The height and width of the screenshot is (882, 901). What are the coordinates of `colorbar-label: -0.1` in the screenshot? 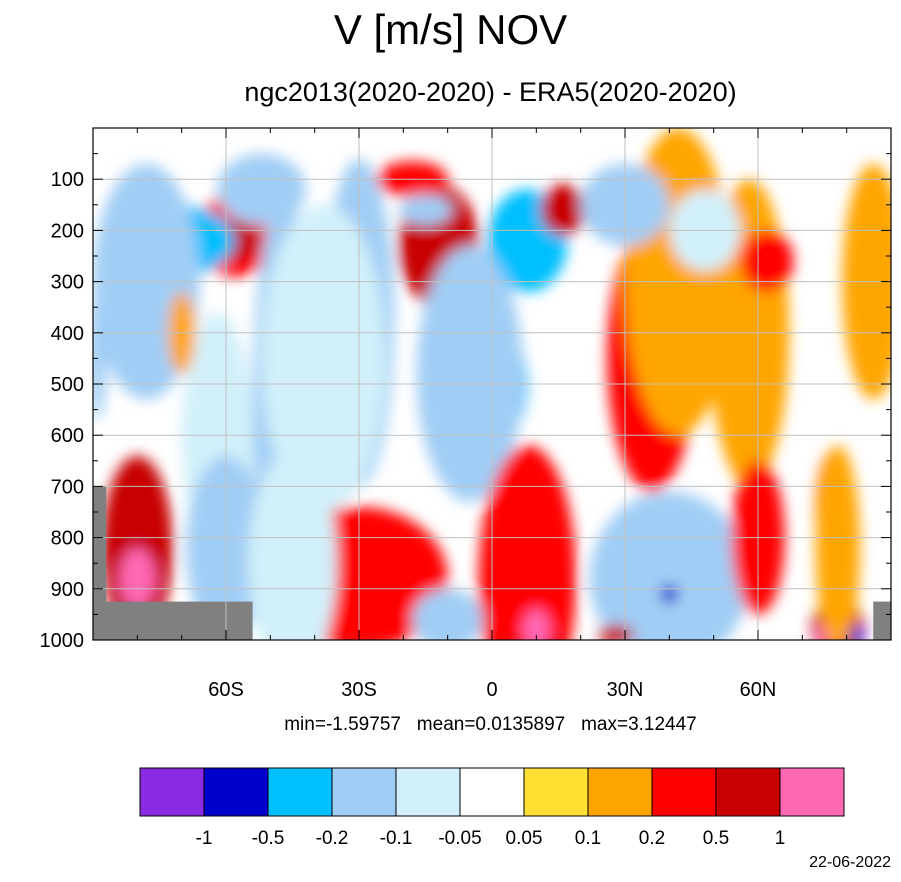 It's located at (396, 838).